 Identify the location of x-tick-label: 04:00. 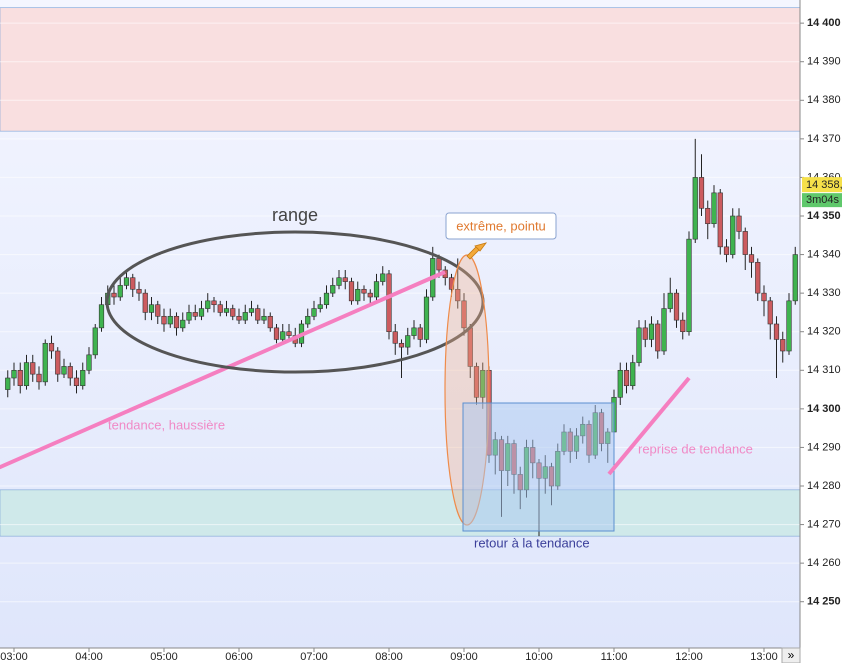
(89, 657).